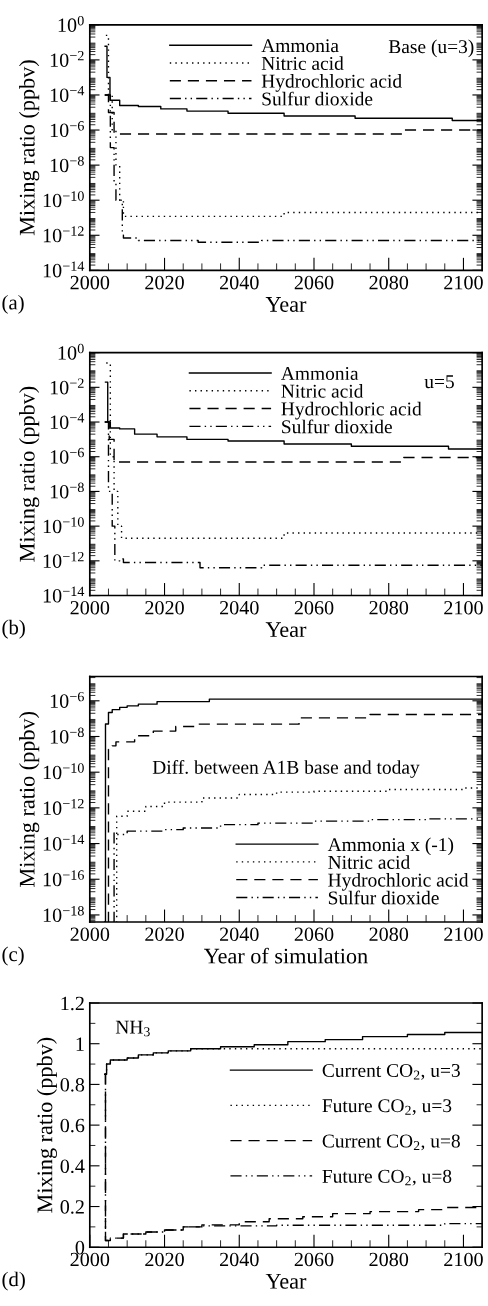 The height and width of the screenshot is (1306, 488). Describe the element at coordinates (132, 1028) in the screenshot. I see `annotation: NH$_{3}$` at that location.